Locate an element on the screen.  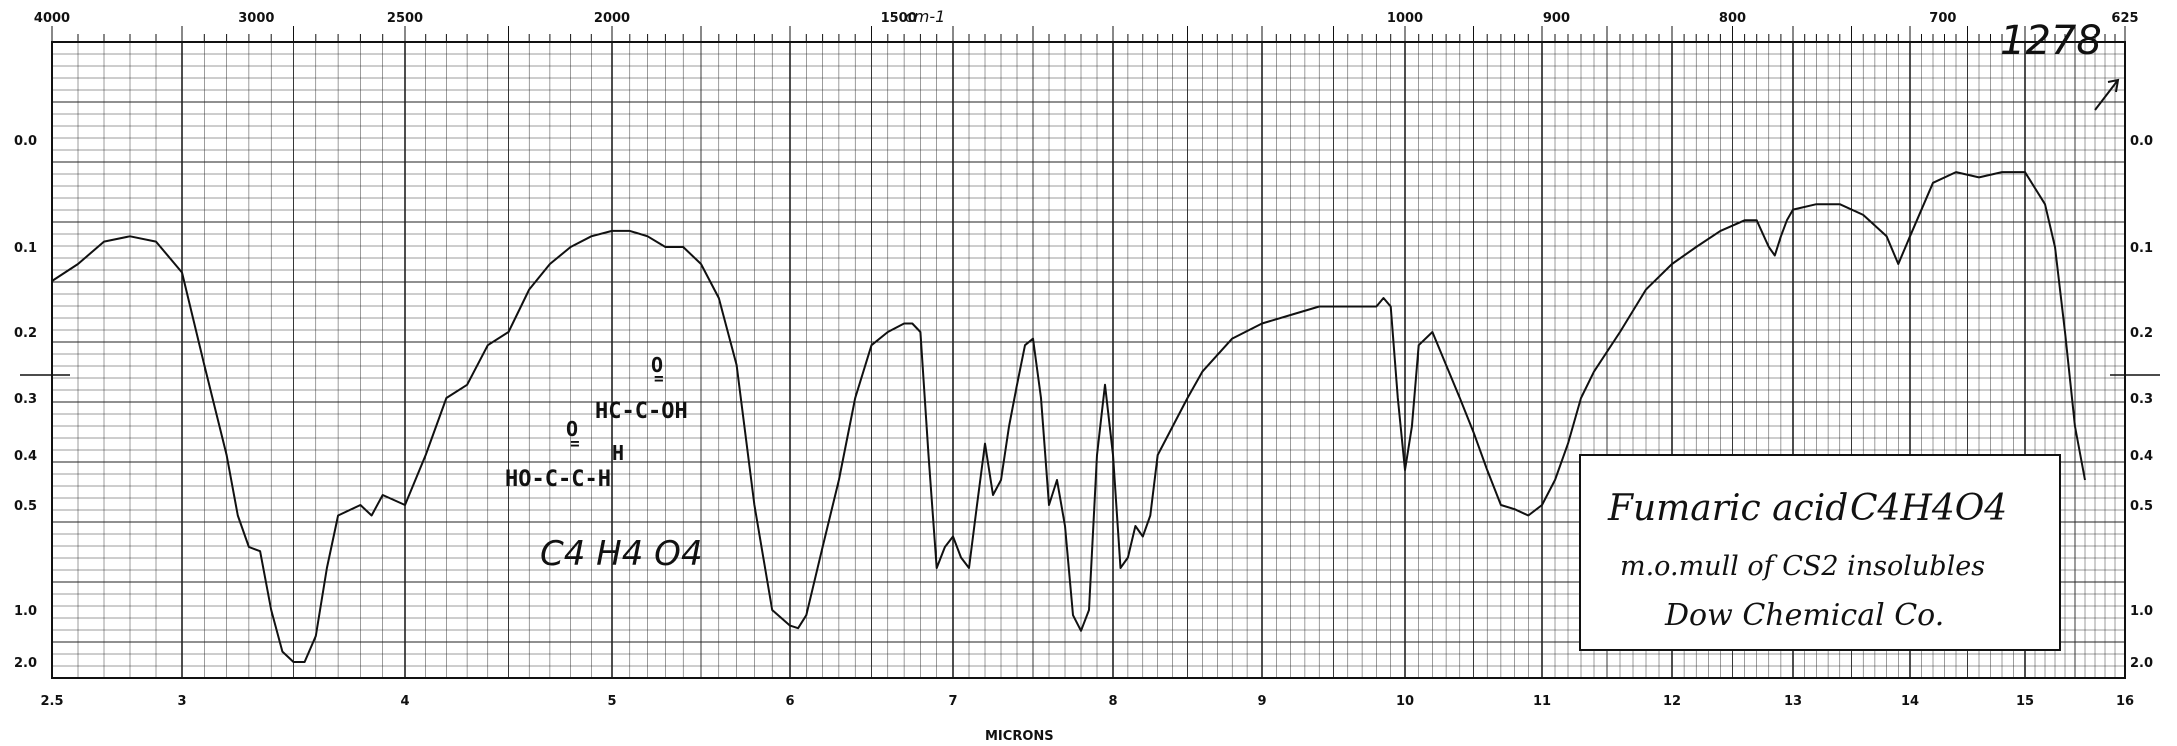
source-note: Dow Chemical Co. is located at coordinates (1804, 615).